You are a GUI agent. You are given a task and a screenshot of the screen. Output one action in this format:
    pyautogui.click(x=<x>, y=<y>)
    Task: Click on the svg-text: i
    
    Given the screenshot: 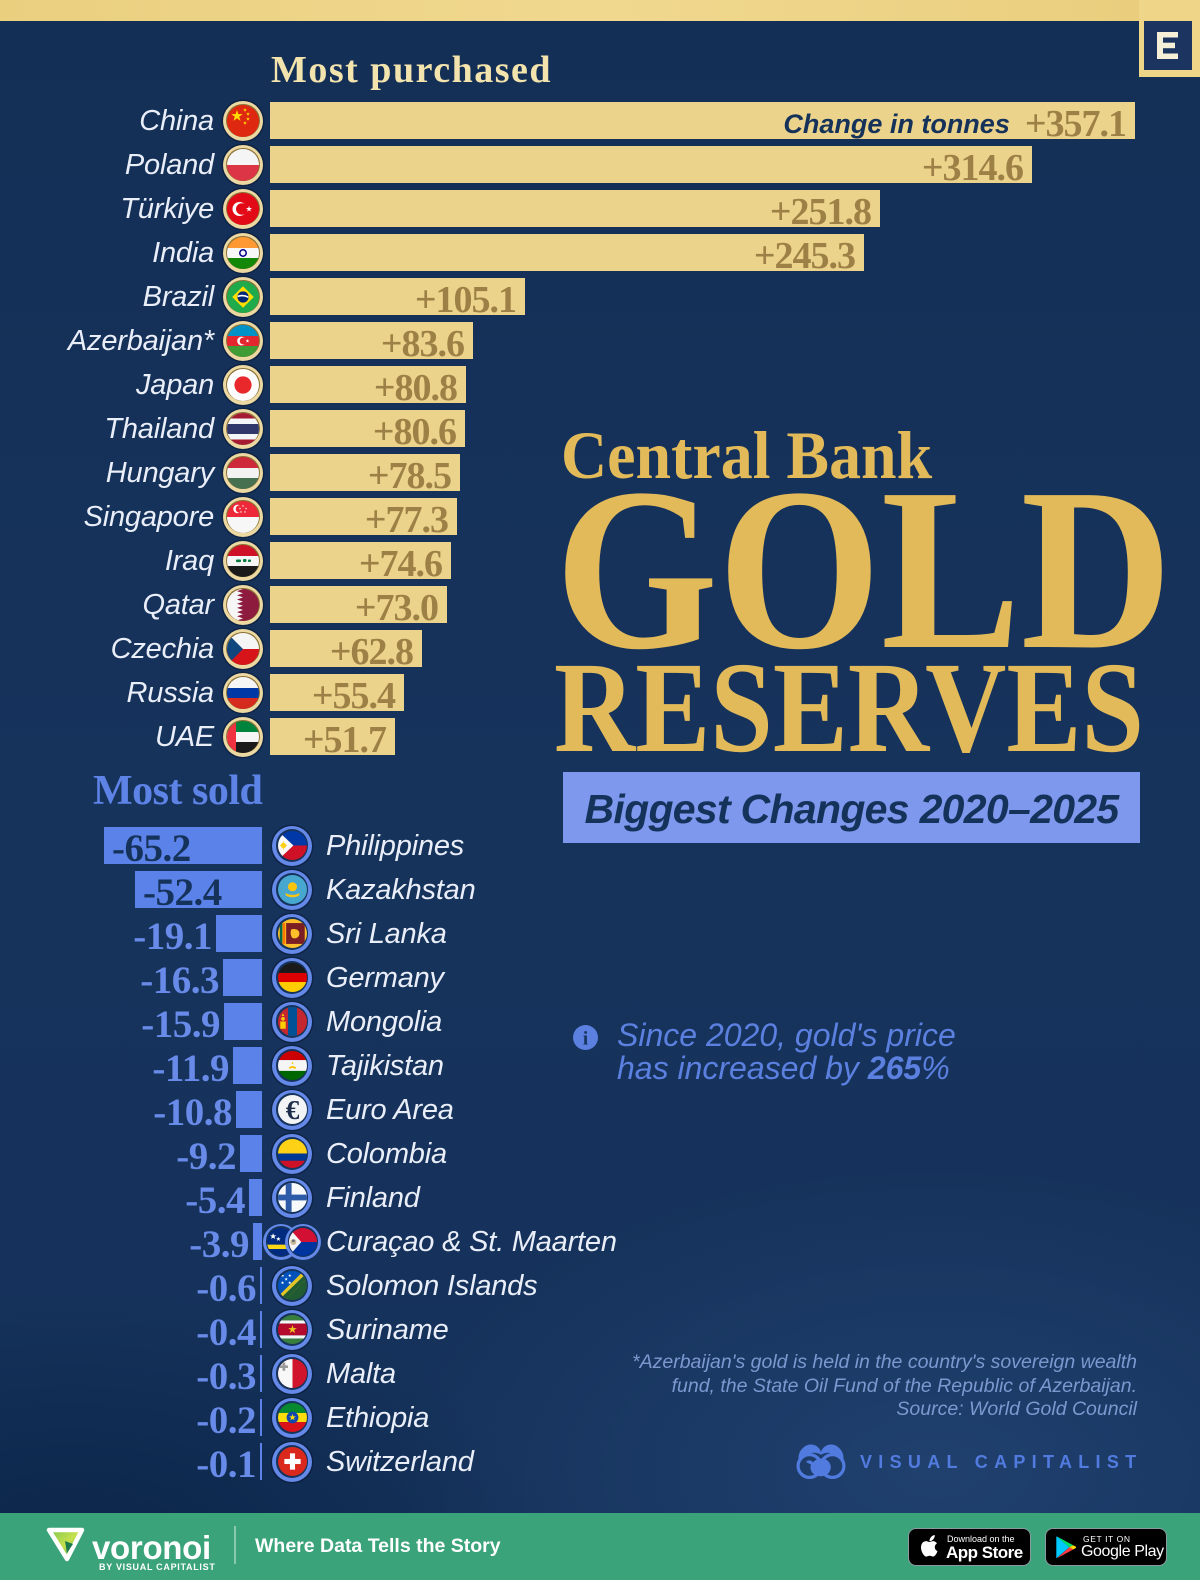 What is the action you would take?
    pyautogui.click(x=585, y=1039)
    